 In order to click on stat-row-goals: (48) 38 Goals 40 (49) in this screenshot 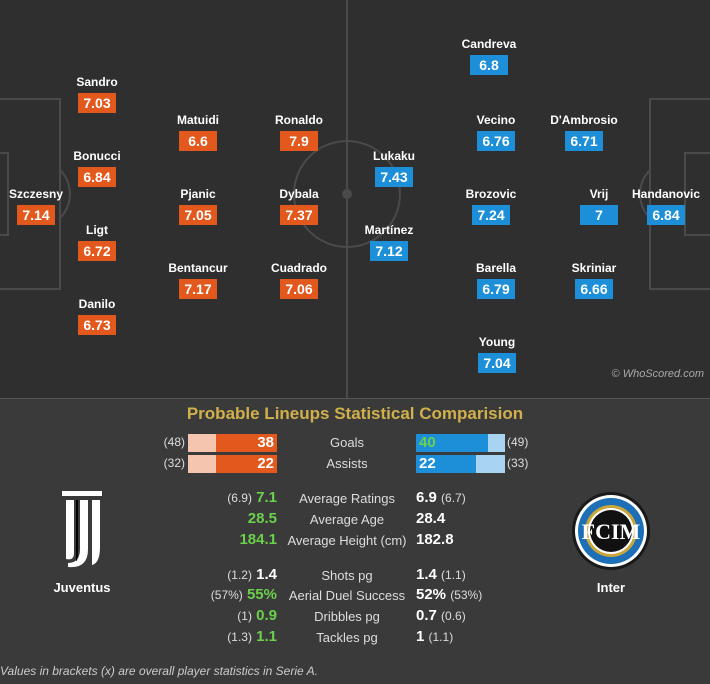, I will do `click(355, 443)`.